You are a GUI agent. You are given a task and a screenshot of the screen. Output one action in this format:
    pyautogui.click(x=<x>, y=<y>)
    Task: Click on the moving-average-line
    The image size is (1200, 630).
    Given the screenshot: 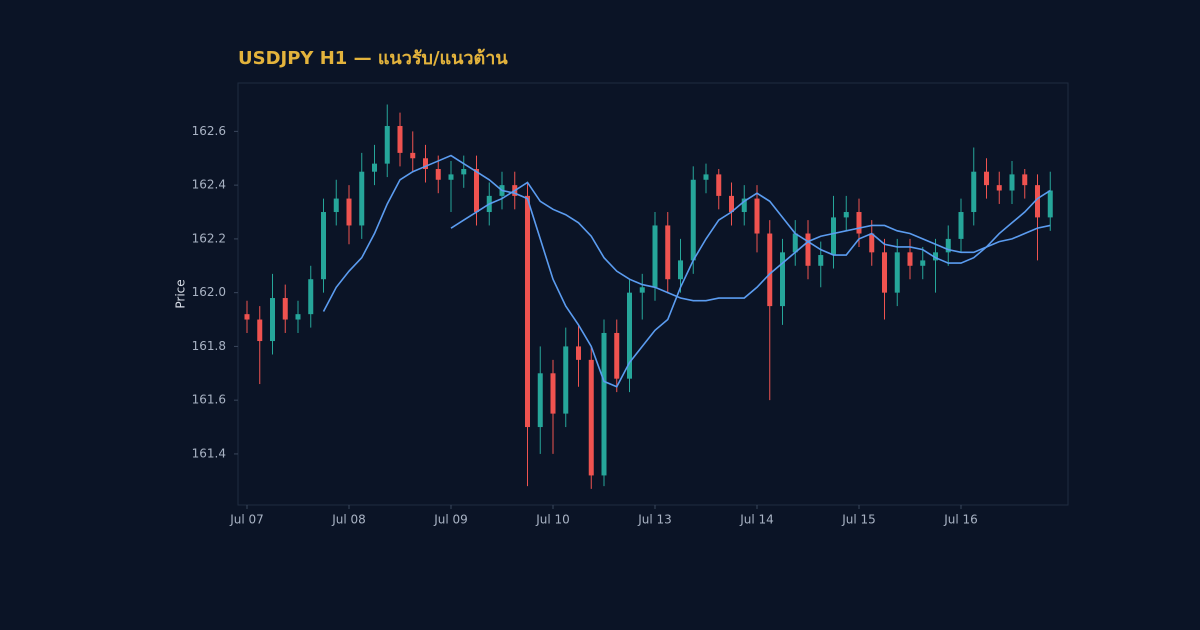 What is the action you would take?
    pyautogui.click(x=750, y=241)
    